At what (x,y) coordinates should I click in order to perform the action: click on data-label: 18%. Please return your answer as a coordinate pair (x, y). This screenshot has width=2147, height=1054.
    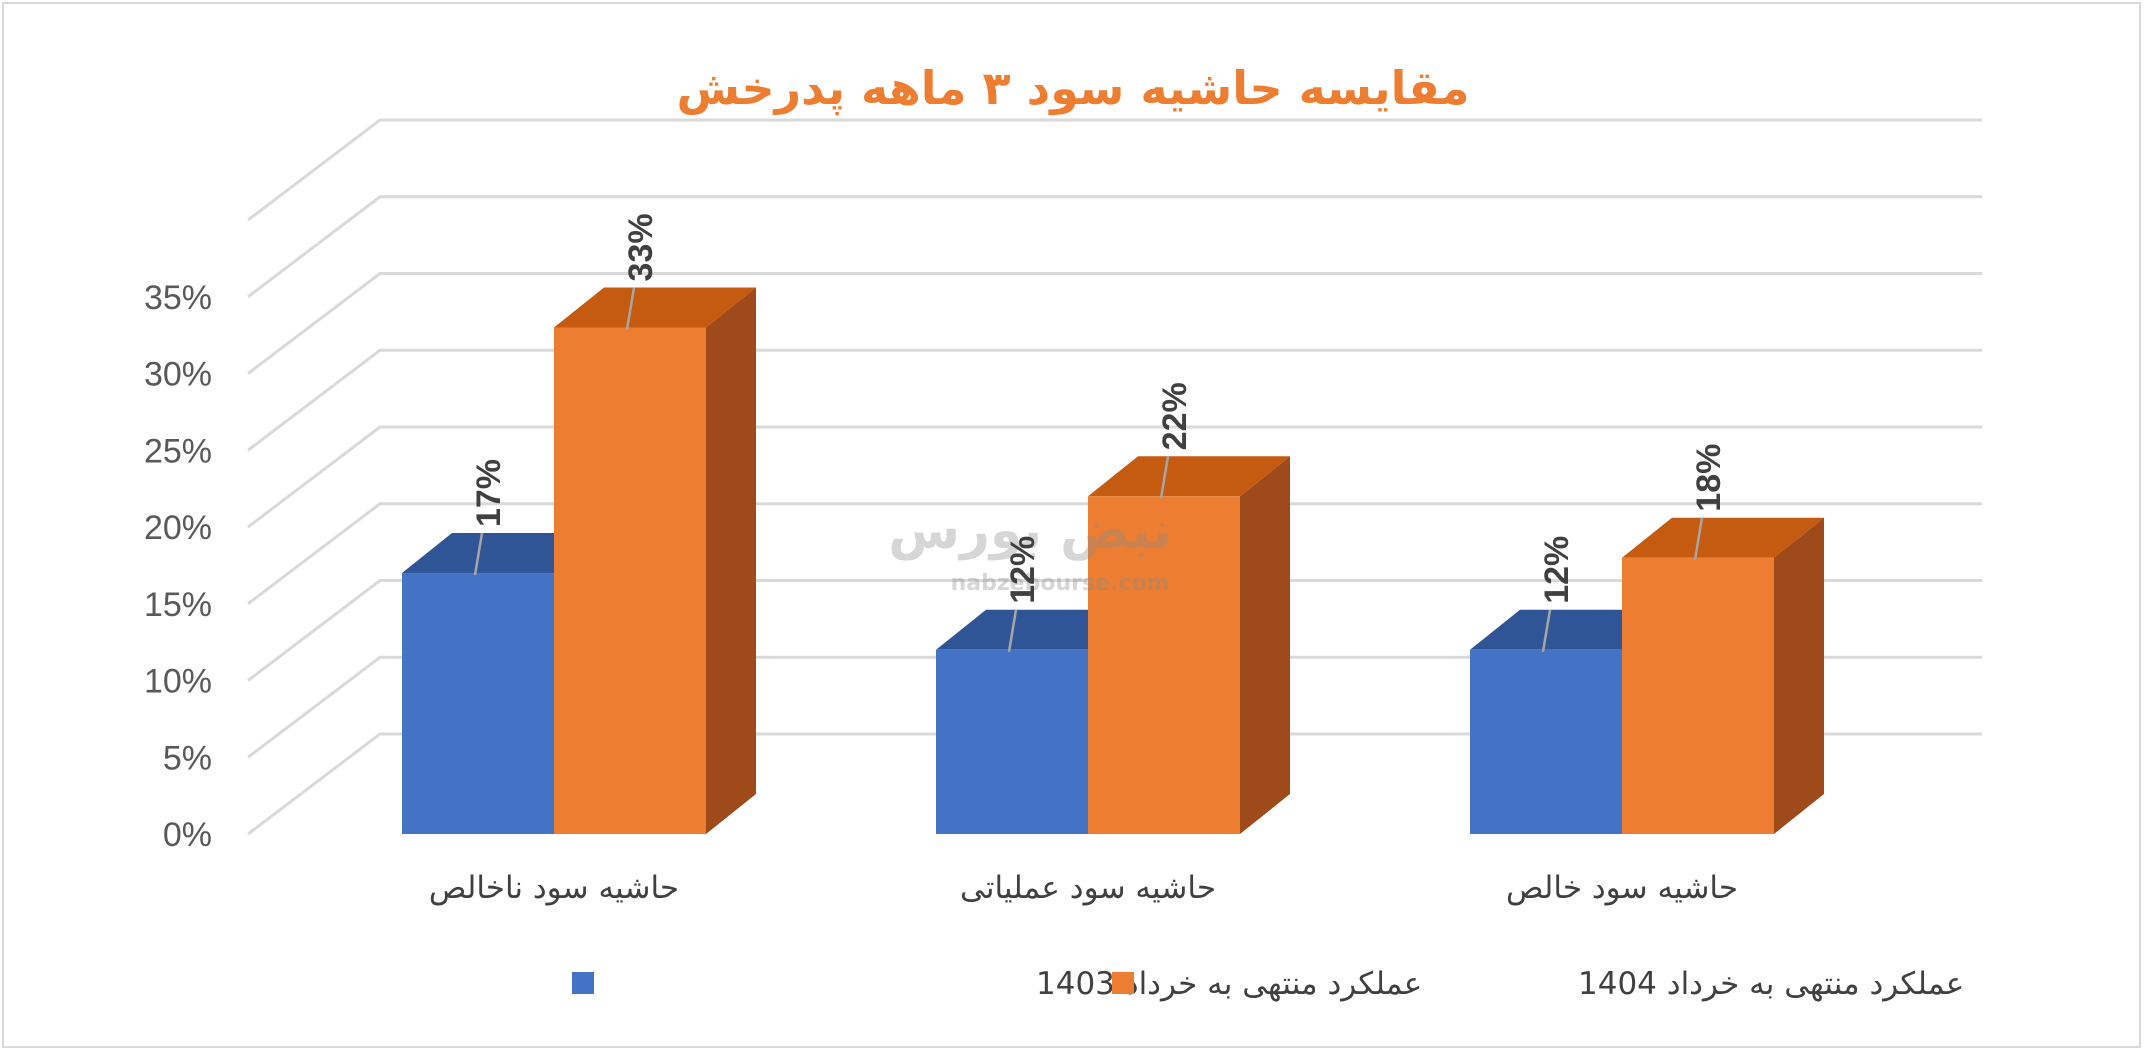
    Looking at the image, I should click on (1709, 478).